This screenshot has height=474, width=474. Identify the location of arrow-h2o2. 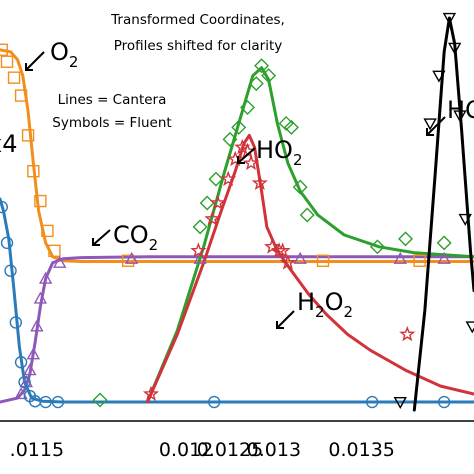
(285, 319).